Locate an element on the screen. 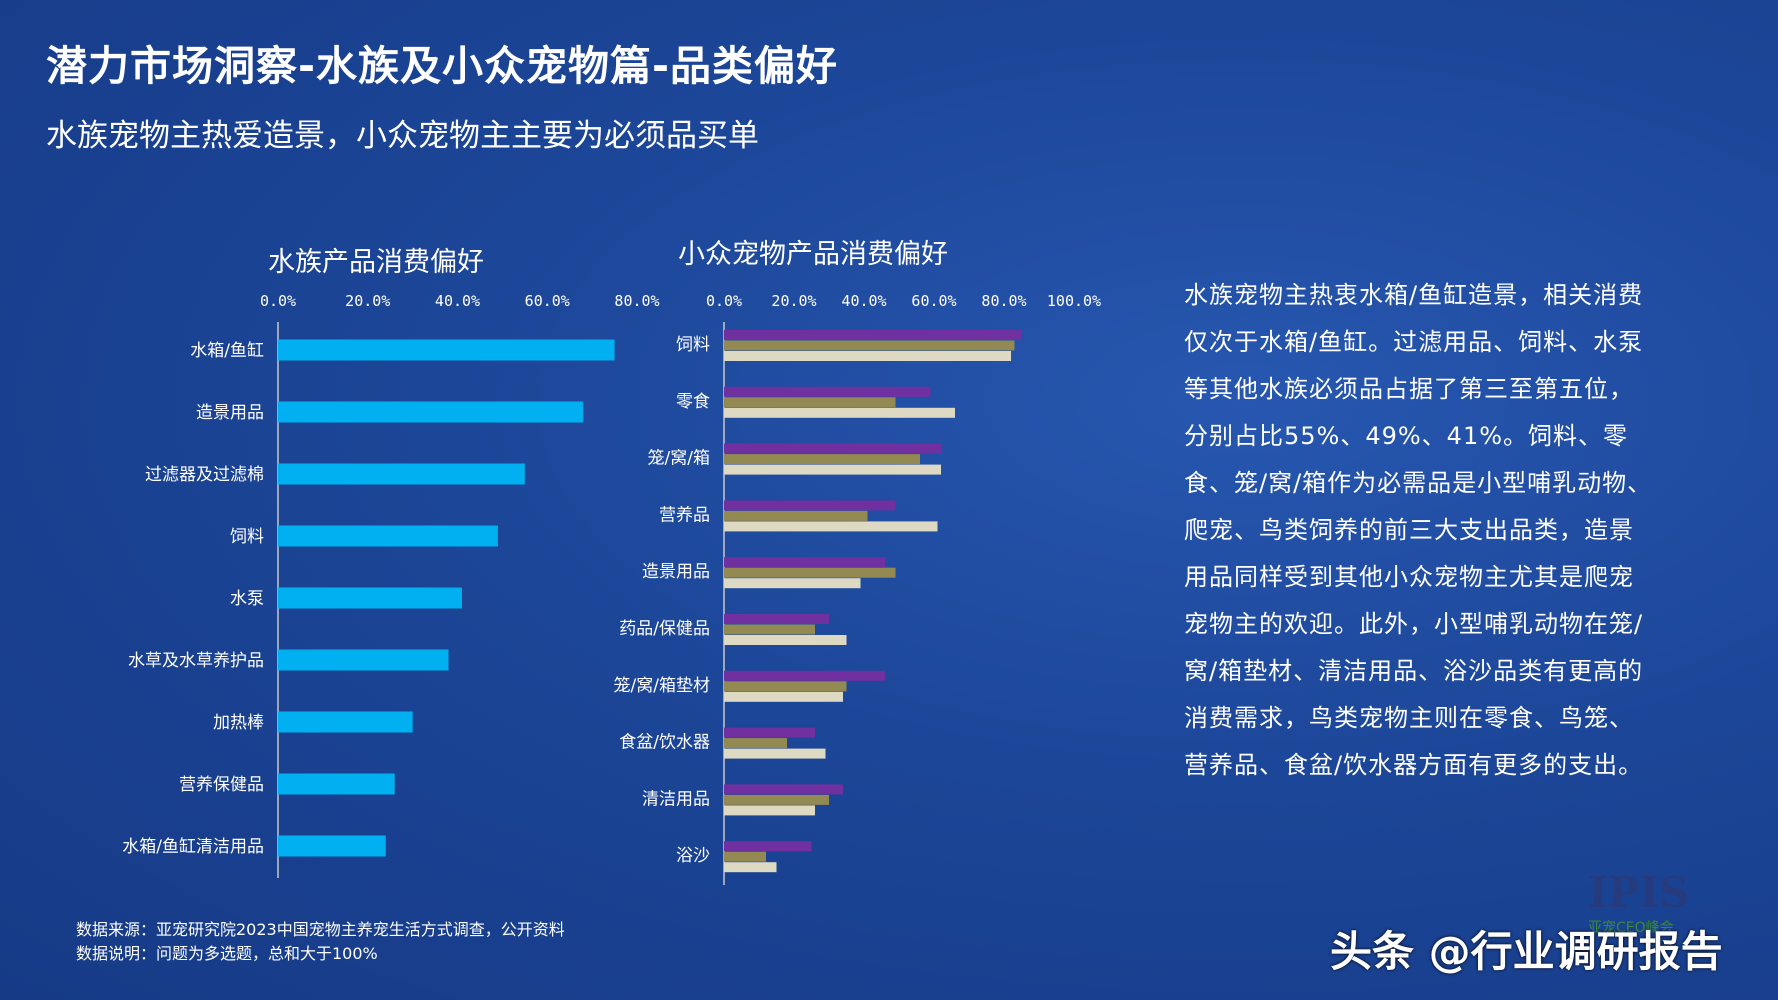 Image resolution: width=1778 pixels, height=1000 pixels. category-label: 过滤器及过滤棉 is located at coordinates (204, 475).